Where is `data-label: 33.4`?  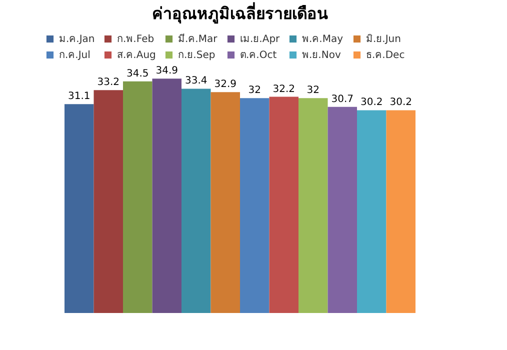 data-label: 33.4 is located at coordinates (196, 81).